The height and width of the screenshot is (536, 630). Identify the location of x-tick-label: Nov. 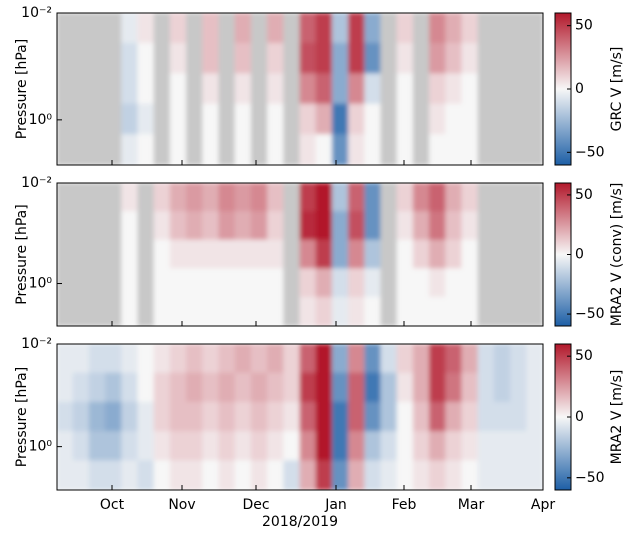
(181, 505).